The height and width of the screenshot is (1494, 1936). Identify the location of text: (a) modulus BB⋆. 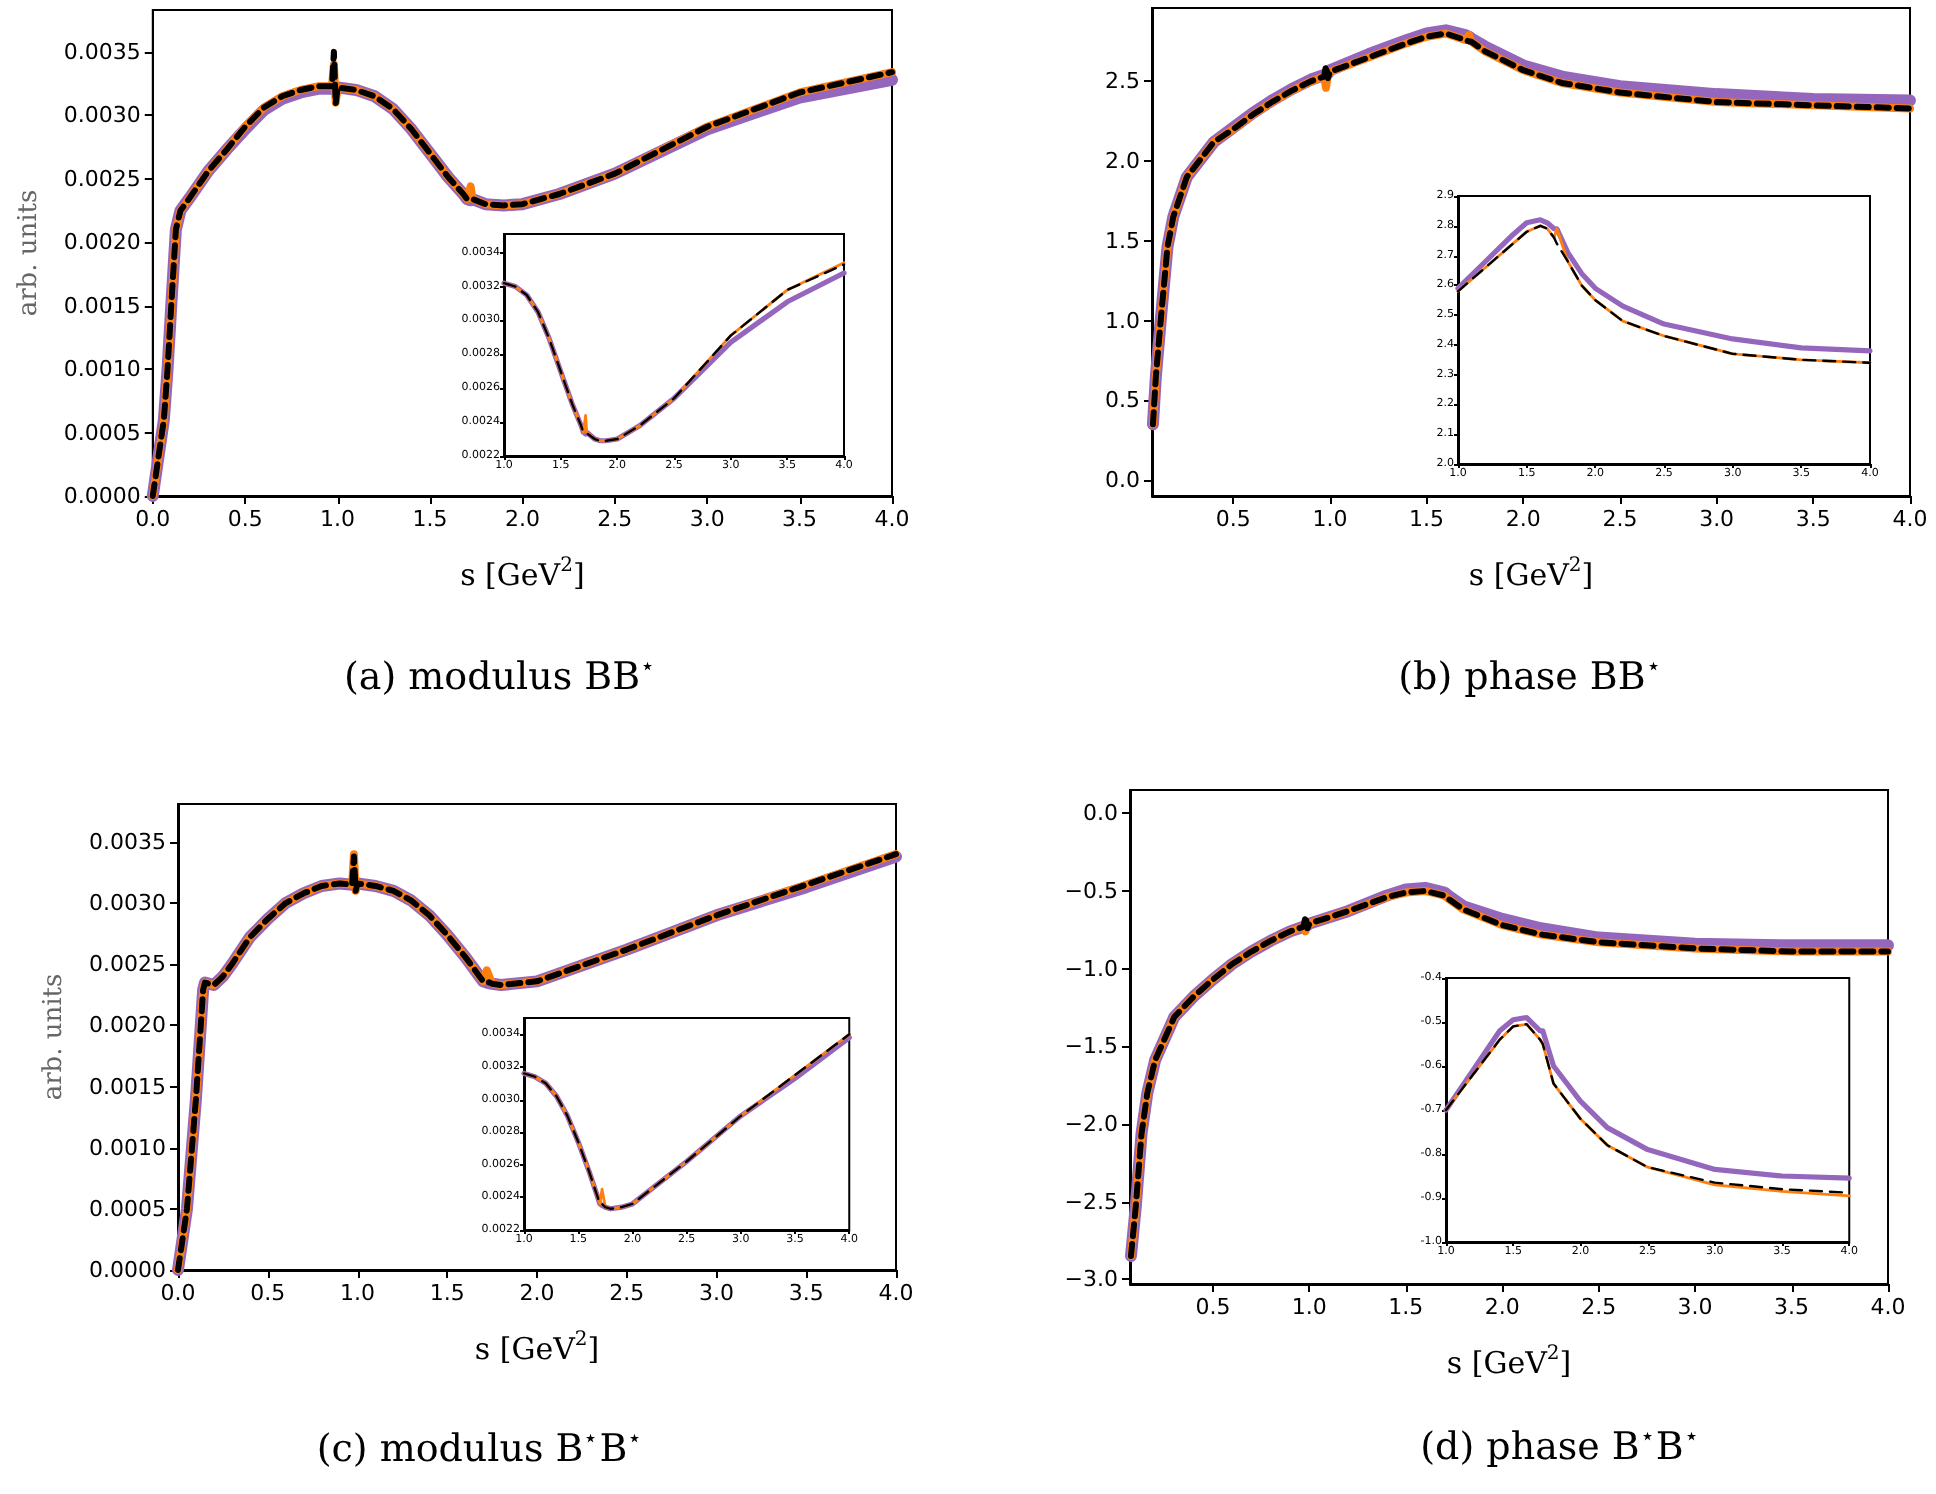
(500, 675).